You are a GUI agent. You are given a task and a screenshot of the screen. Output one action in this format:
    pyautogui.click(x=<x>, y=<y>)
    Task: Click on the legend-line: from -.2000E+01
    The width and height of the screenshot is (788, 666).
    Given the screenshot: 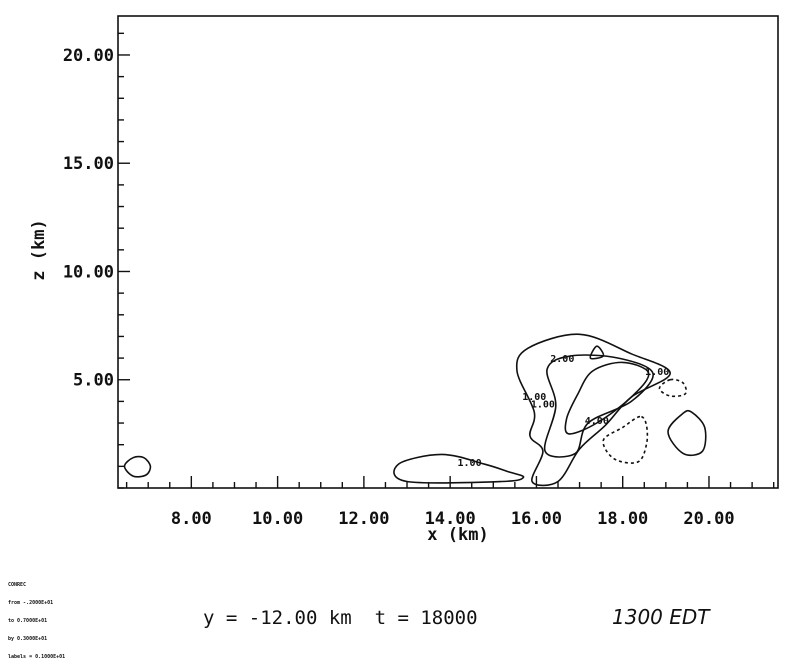 What is the action you would take?
    pyautogui.click(x=31, y=603)
    